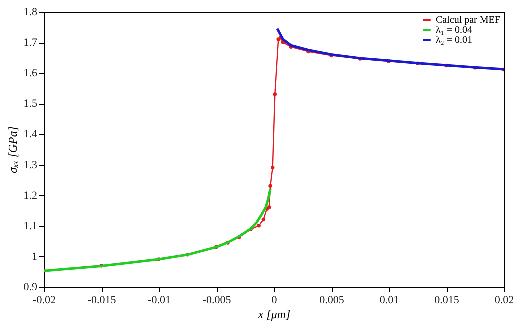 This screenshot has width=520, height=326. I want to click on y-tick-label: 1.3, so click(31, 165).